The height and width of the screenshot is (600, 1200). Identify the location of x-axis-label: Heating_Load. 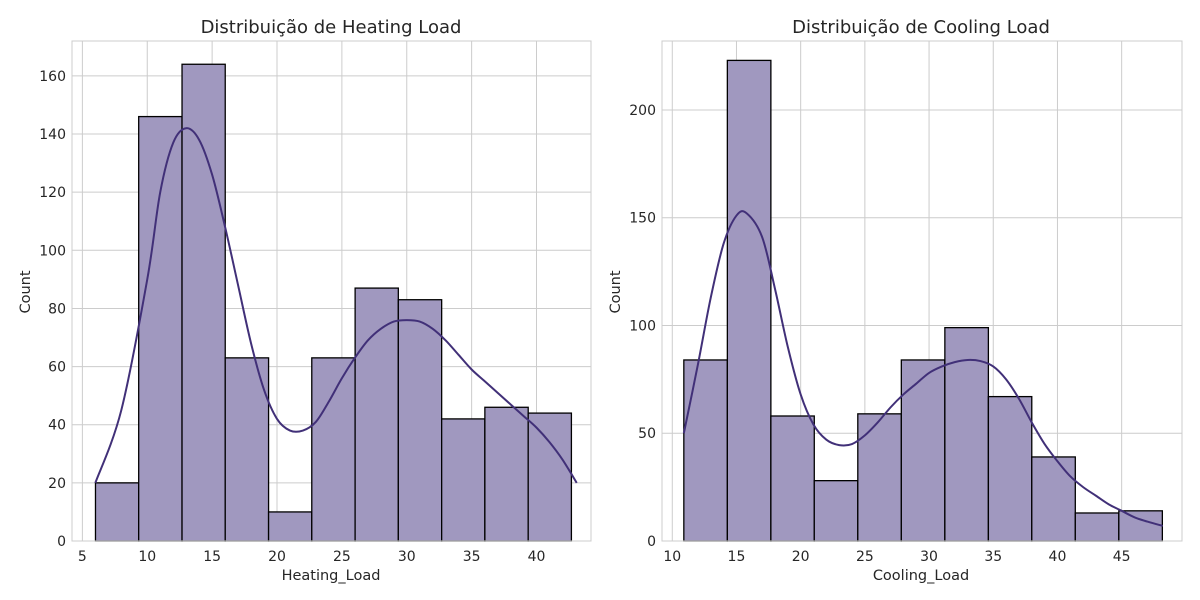
(331, 576).